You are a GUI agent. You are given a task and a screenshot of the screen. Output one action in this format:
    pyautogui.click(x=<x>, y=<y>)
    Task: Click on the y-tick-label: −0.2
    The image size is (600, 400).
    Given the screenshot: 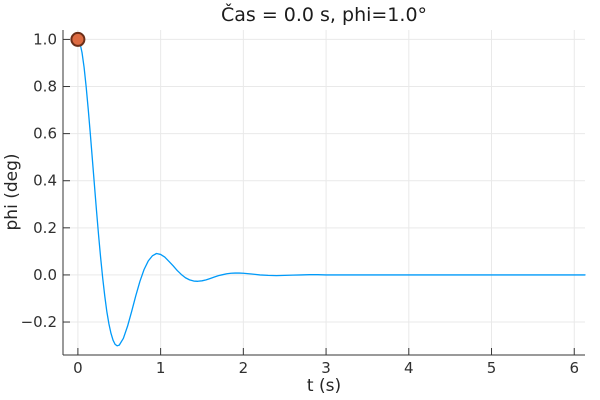 What is the action you would take?
    pyautogui.click(x=39, y=322)
    